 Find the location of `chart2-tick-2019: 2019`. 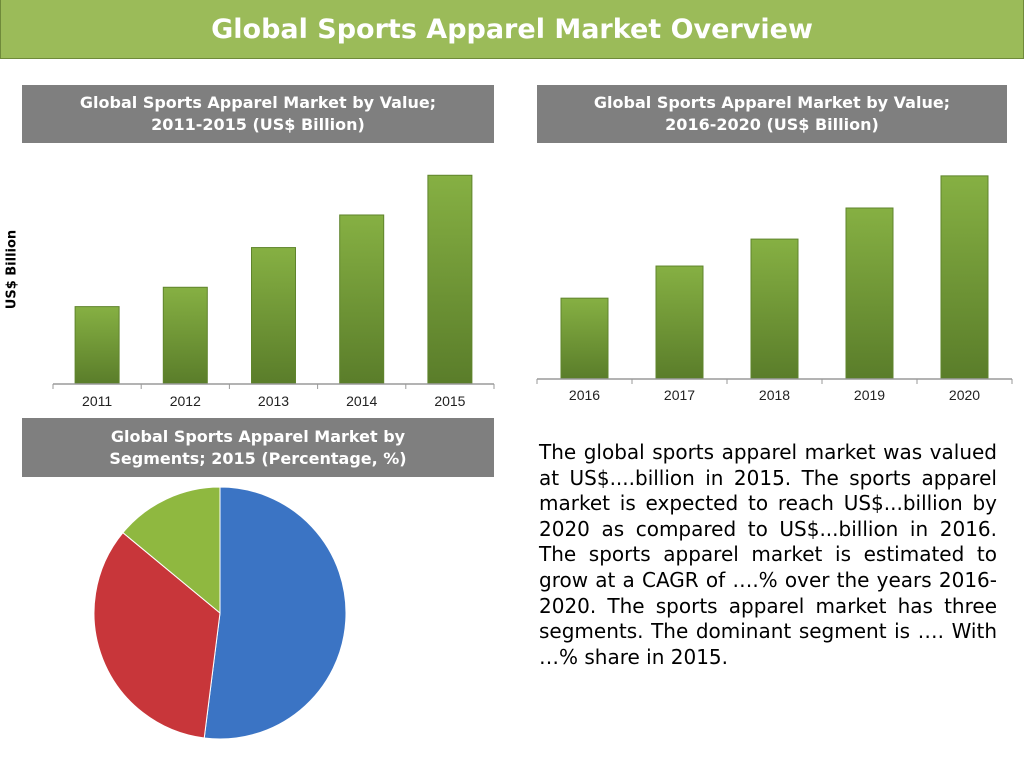

chart2-tick-2019: 2019 is located at coordinates (869, 395).